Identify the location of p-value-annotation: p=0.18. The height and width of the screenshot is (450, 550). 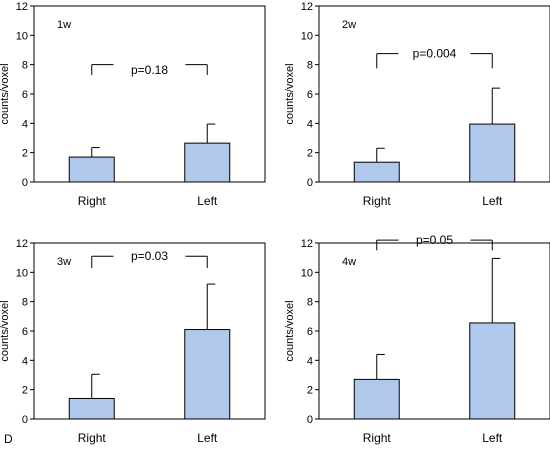
(149, 70).